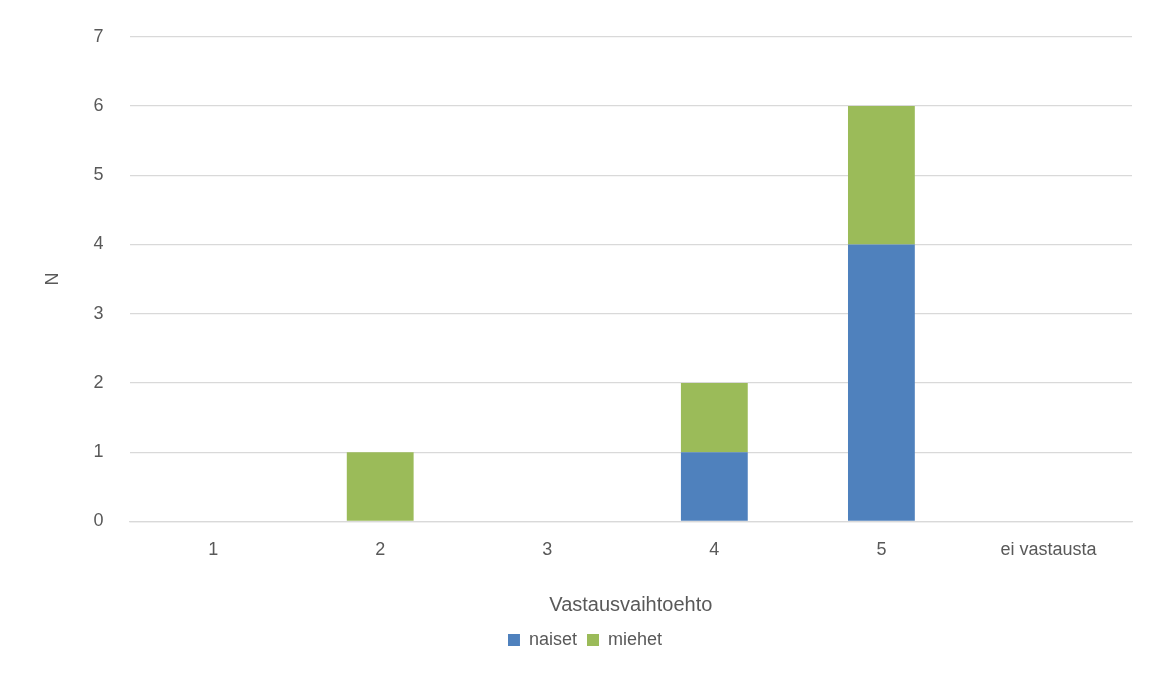  Describe the element at coordinates (98, 312) in the screenshot. I see `y-tick-label: 3` at that location.